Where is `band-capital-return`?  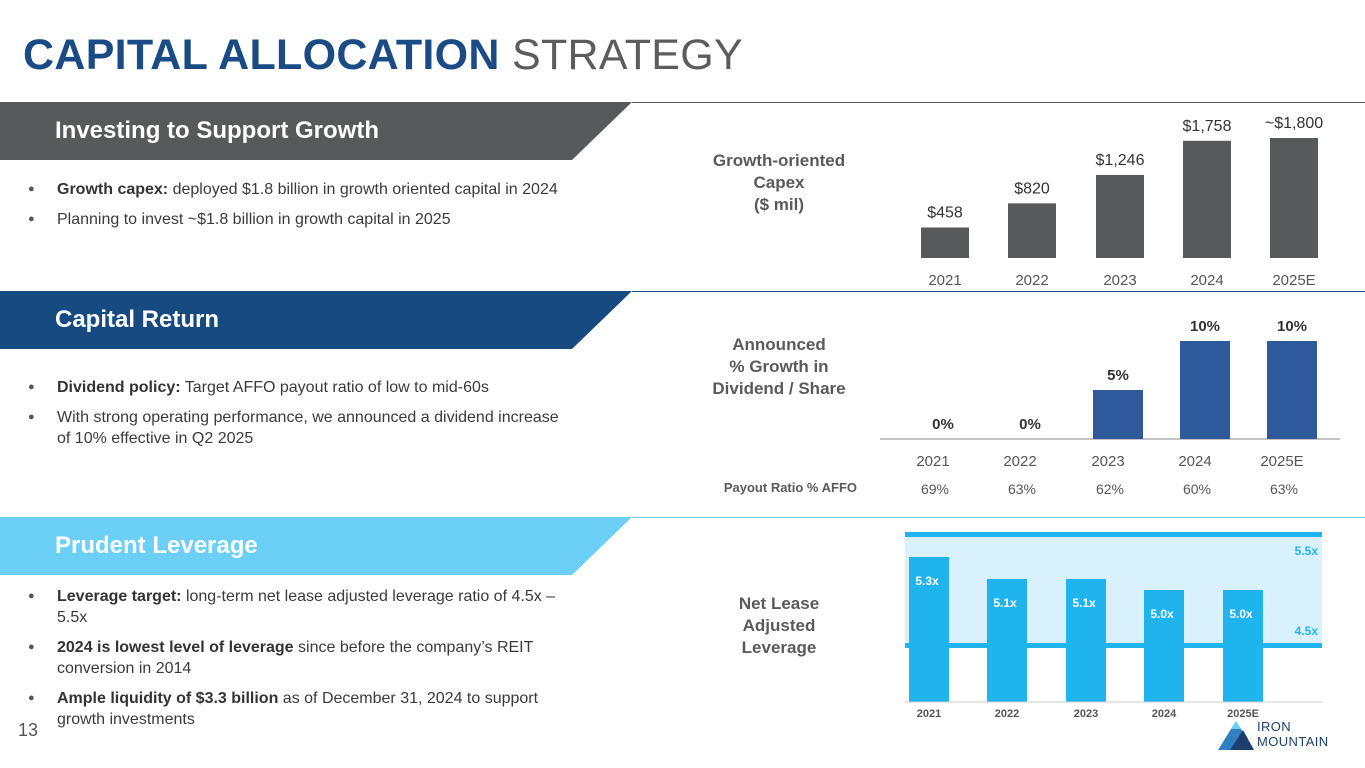 band-capital-return is located at coordinates (316, 320).